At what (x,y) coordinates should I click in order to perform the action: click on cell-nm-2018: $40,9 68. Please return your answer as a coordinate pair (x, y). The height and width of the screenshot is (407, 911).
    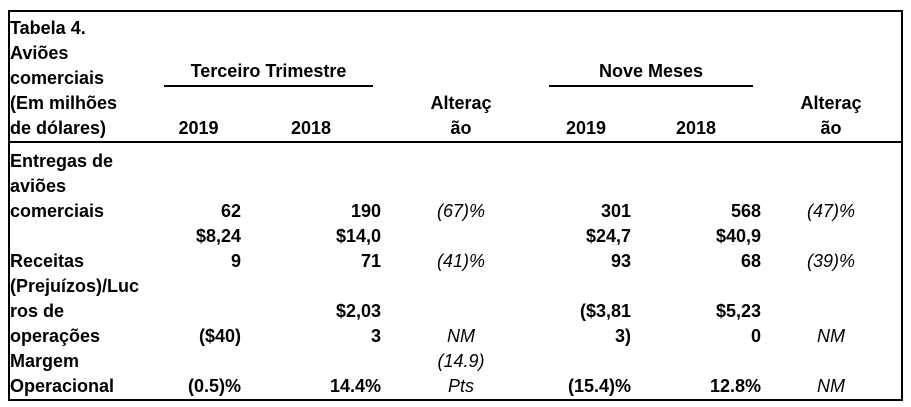
    Looking at the image, I should click on (738, 248).